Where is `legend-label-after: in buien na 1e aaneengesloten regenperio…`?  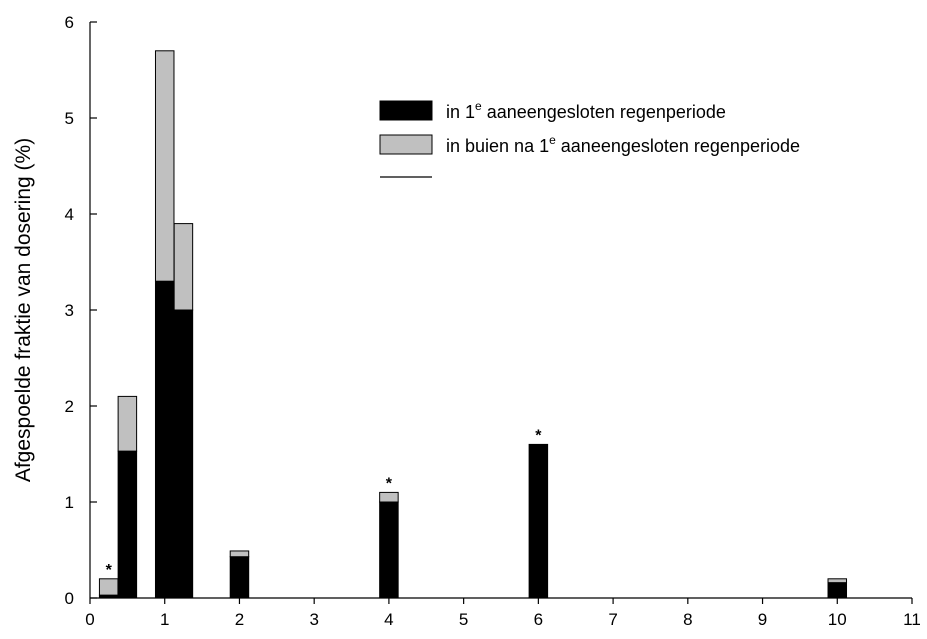 legend-label-after: in buien na 1e aaneengesloten regenperio… is located at coordinates (623, 144).